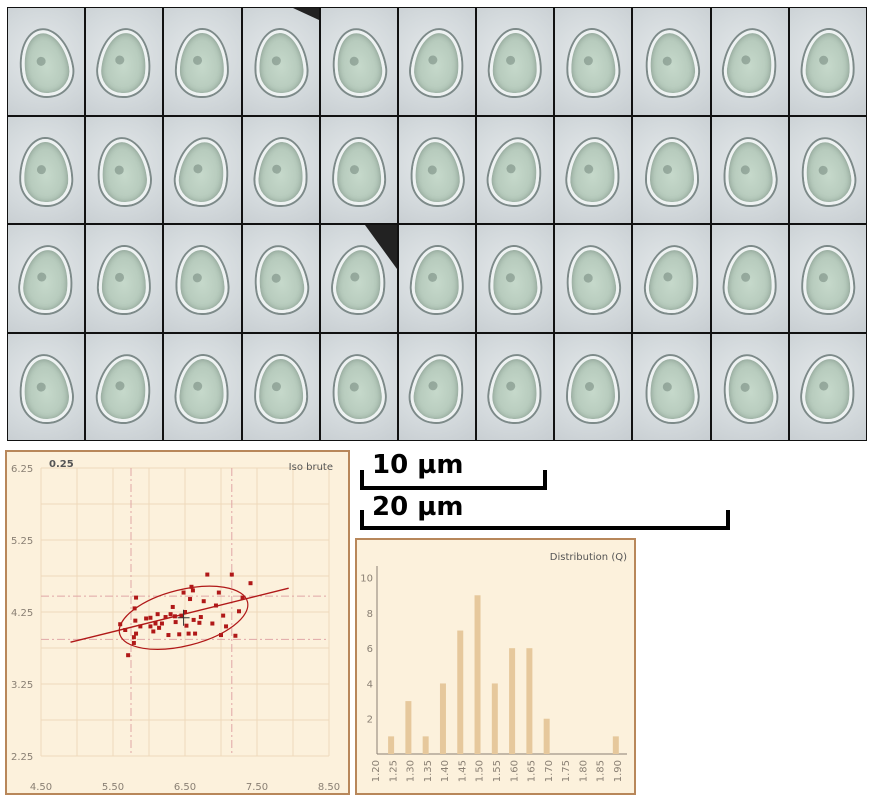 This screenshot has height=800, width=876. Describe the element at coordinates (418, 507) in the screenshot. I see `scale-bar-20-label: 20 µm` at that location.